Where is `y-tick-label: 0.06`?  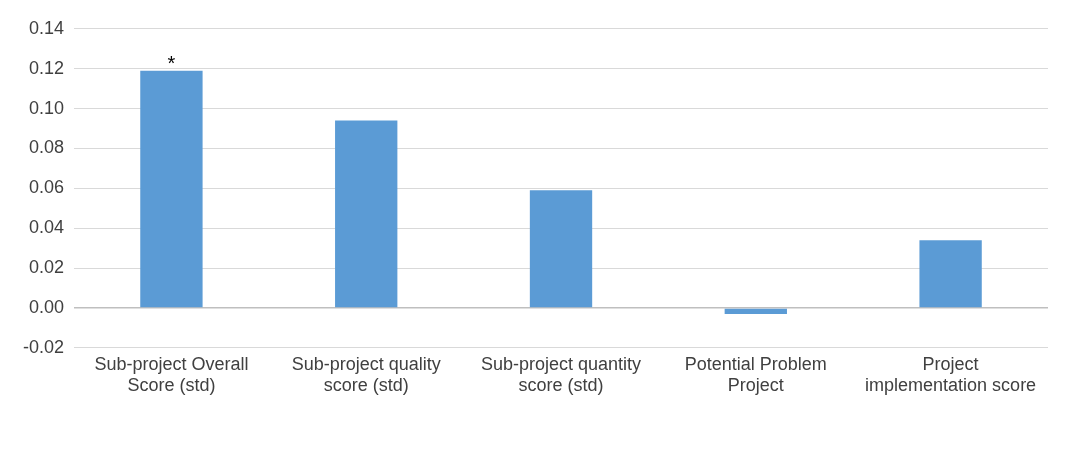 y-tick-label: 0.06 is located at coordinates (46, 187).